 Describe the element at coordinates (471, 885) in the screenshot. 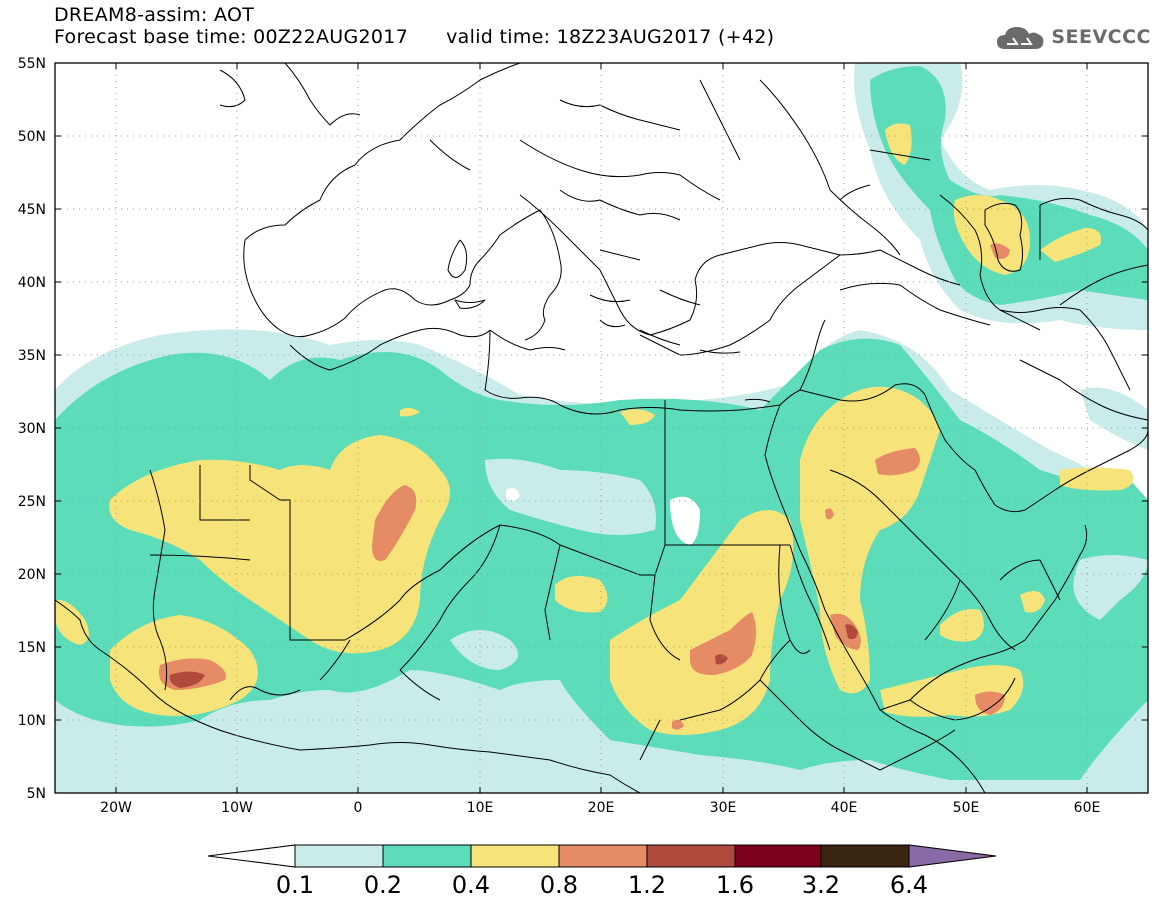

I see `colorbar-label: 0.4` at that location.